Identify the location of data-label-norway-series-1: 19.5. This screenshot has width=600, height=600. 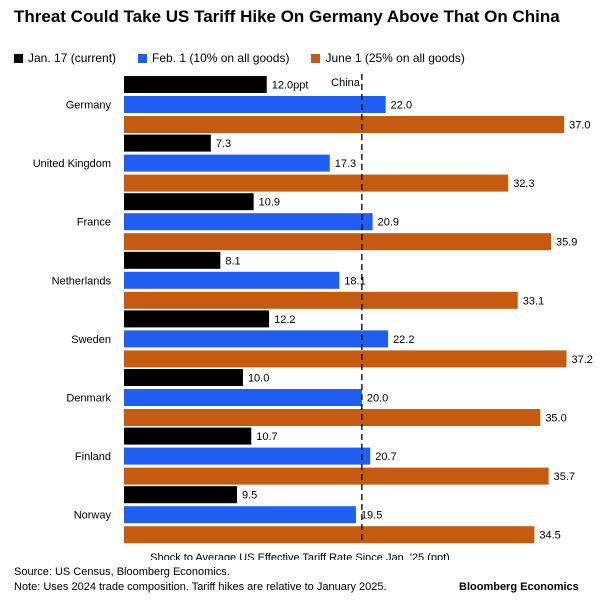
(371, 516).